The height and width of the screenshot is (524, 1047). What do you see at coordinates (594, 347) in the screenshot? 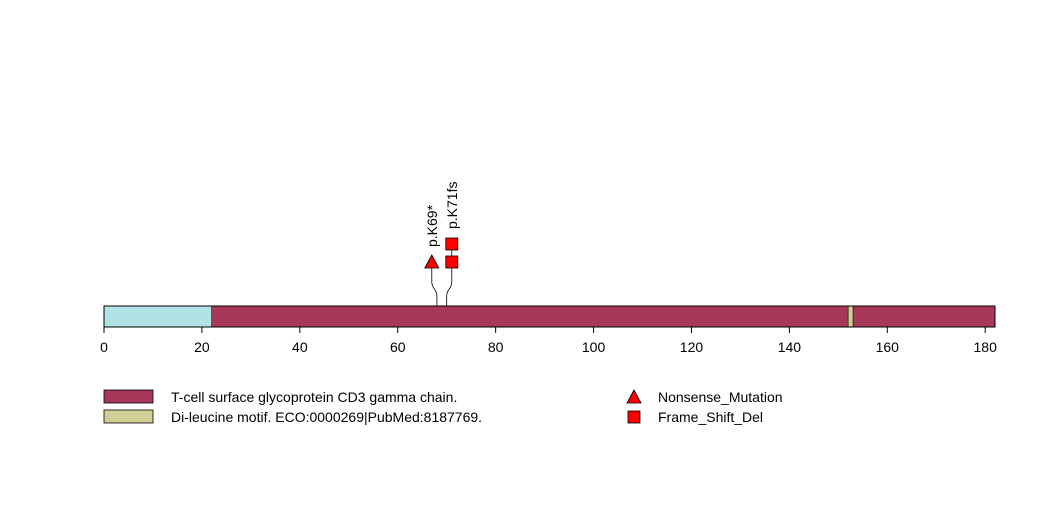
I see `x-tick-label: 100` at bounding box center [594, 347].